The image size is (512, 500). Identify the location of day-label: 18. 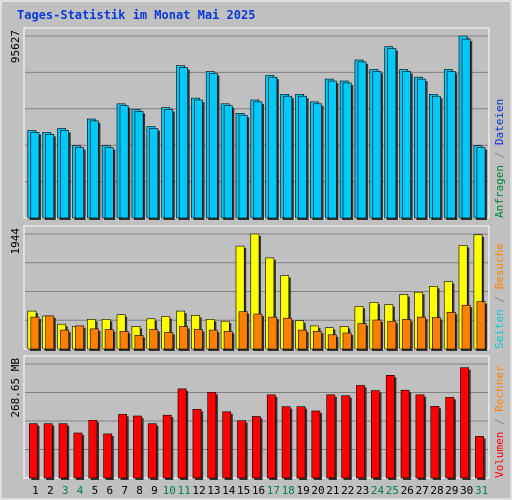
(288, 490).